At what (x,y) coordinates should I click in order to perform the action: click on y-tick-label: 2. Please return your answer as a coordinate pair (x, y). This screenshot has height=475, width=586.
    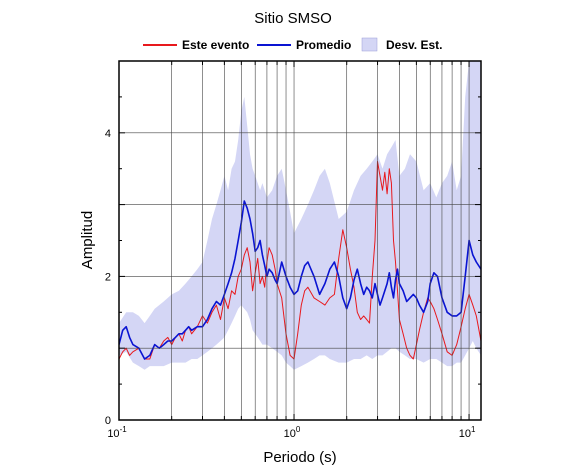
    Looking at the image, I should click on (108, 277).